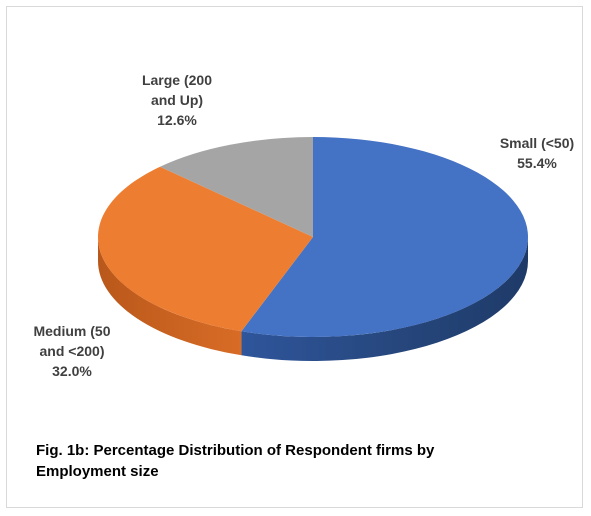  I want to click on slice-value-large: 12.6%, so click(177, 120).